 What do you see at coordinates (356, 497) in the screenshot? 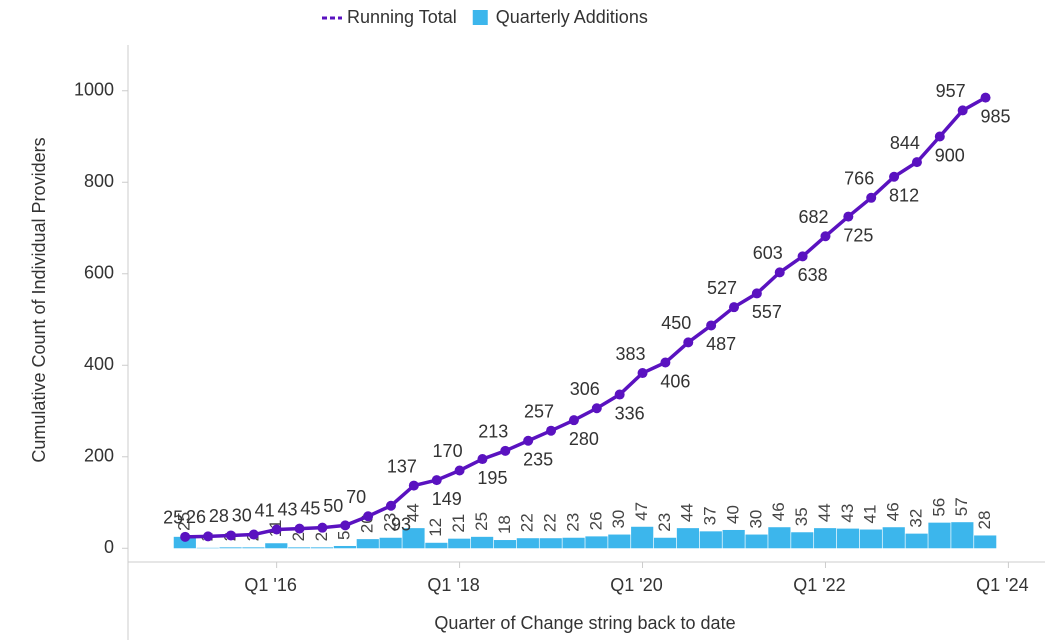
I see `point-label: 70` at bounding box center [356, 497].